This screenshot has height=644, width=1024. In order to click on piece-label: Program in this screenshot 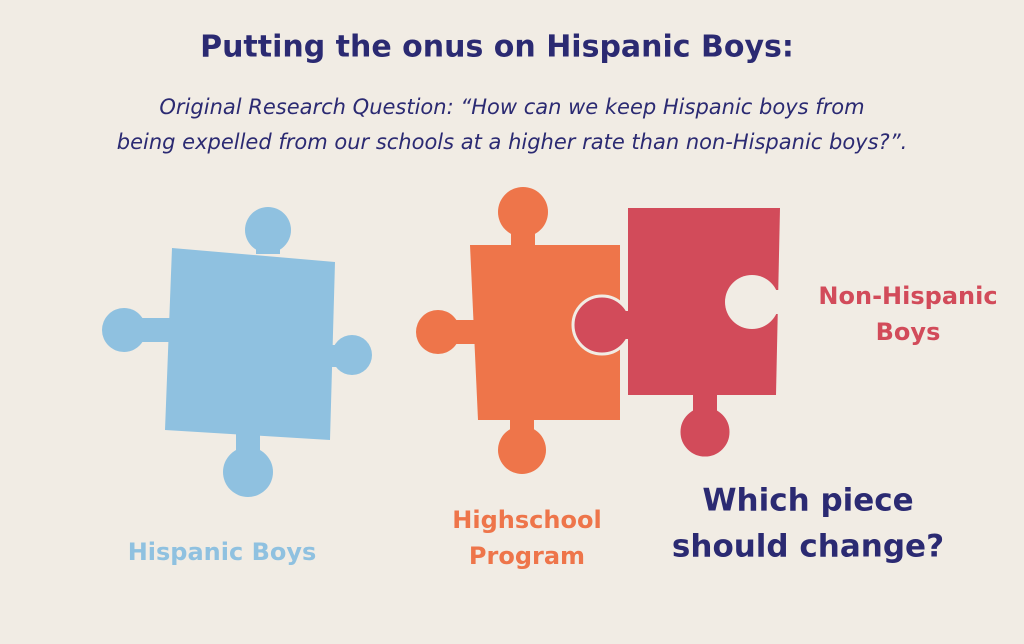, I will do `click(527, 556)`.